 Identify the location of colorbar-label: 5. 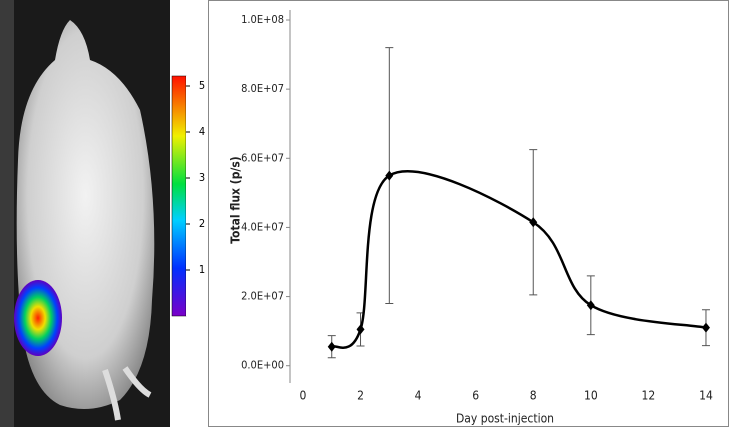
(202, 85).